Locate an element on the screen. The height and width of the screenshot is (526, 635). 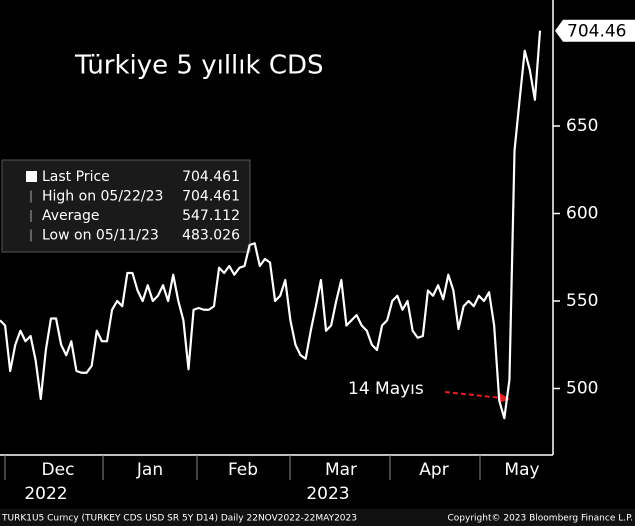
x-tick-label: Feb is located at coordinates (243, 470).